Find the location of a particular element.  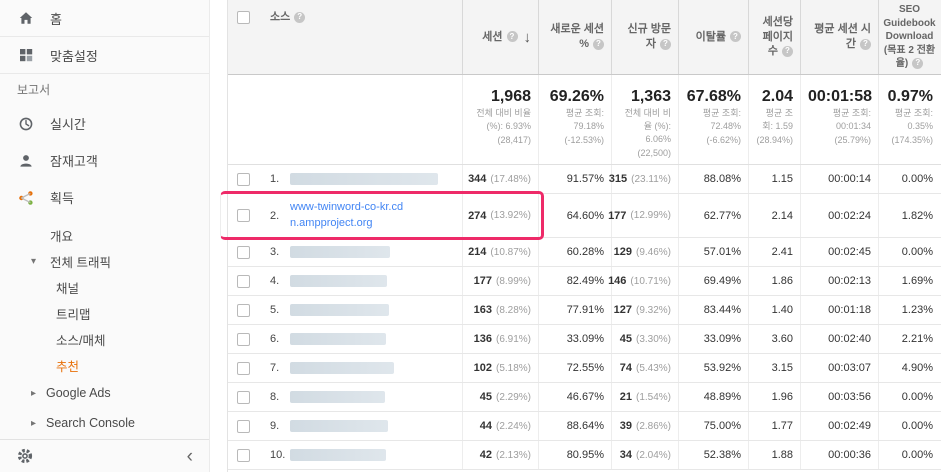

sessions-cell: 177 (8.99%) is located at coordinates (500, 281).